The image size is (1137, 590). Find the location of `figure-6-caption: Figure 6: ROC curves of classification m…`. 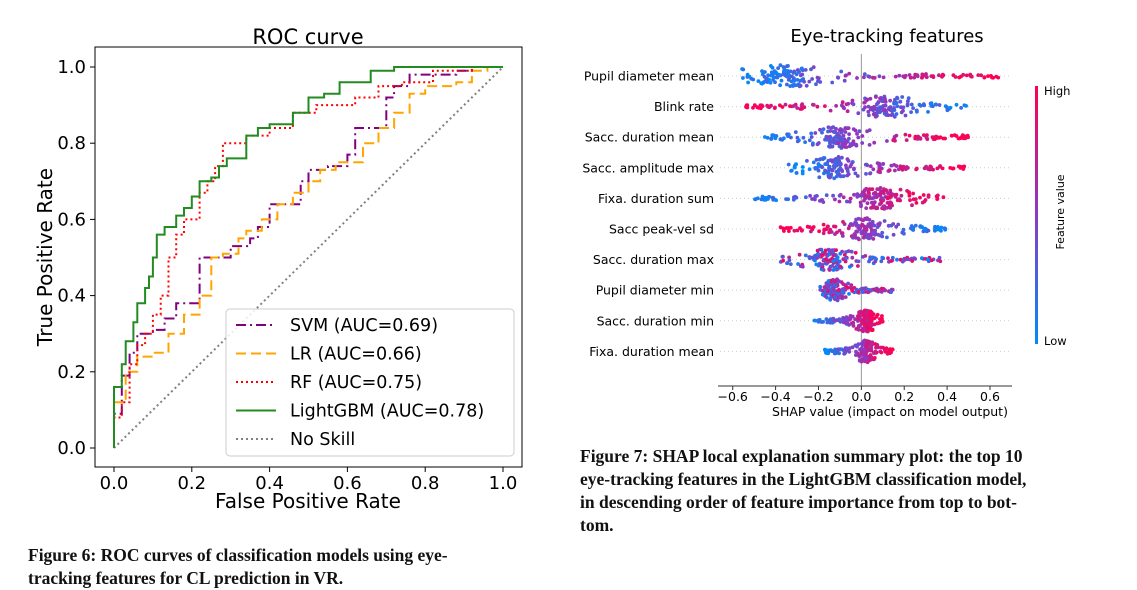

figure-6-caption: Figure 6: ROC curves of classification m… is located at coordinates (284, 567).